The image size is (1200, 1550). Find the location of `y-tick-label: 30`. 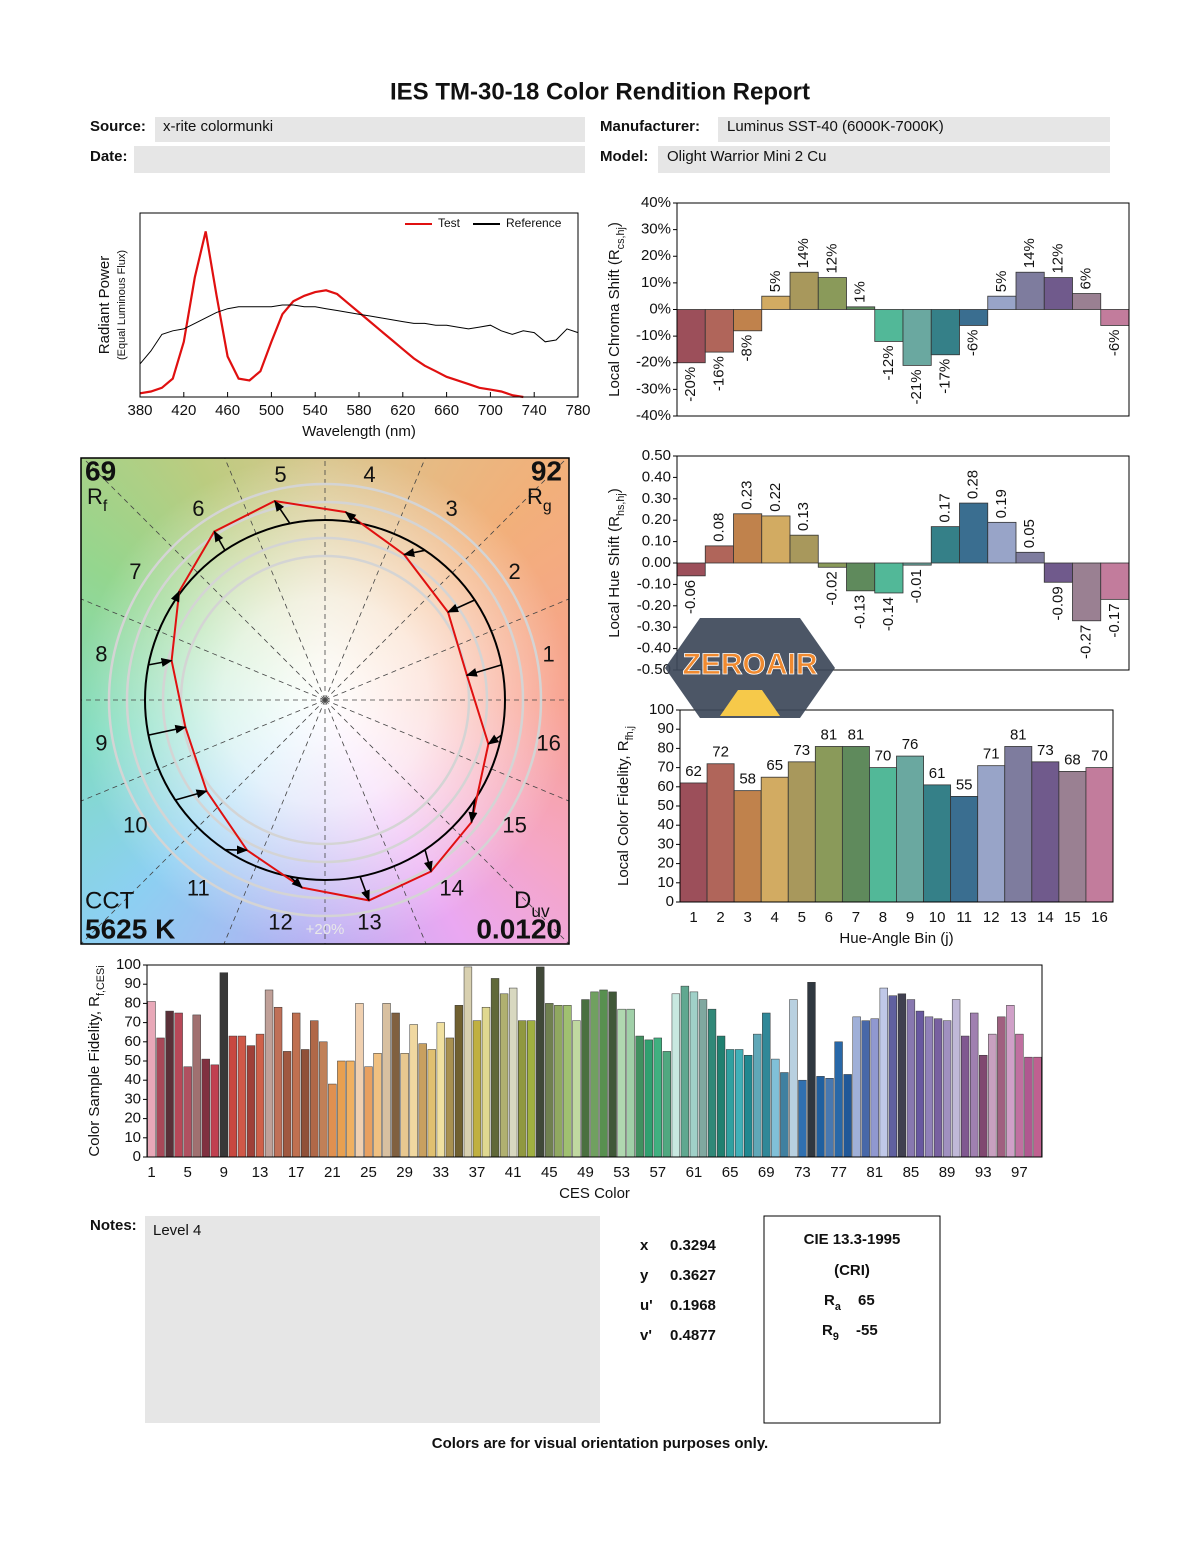

y-tick-label: 30 is located at coordinates (132, 1098).